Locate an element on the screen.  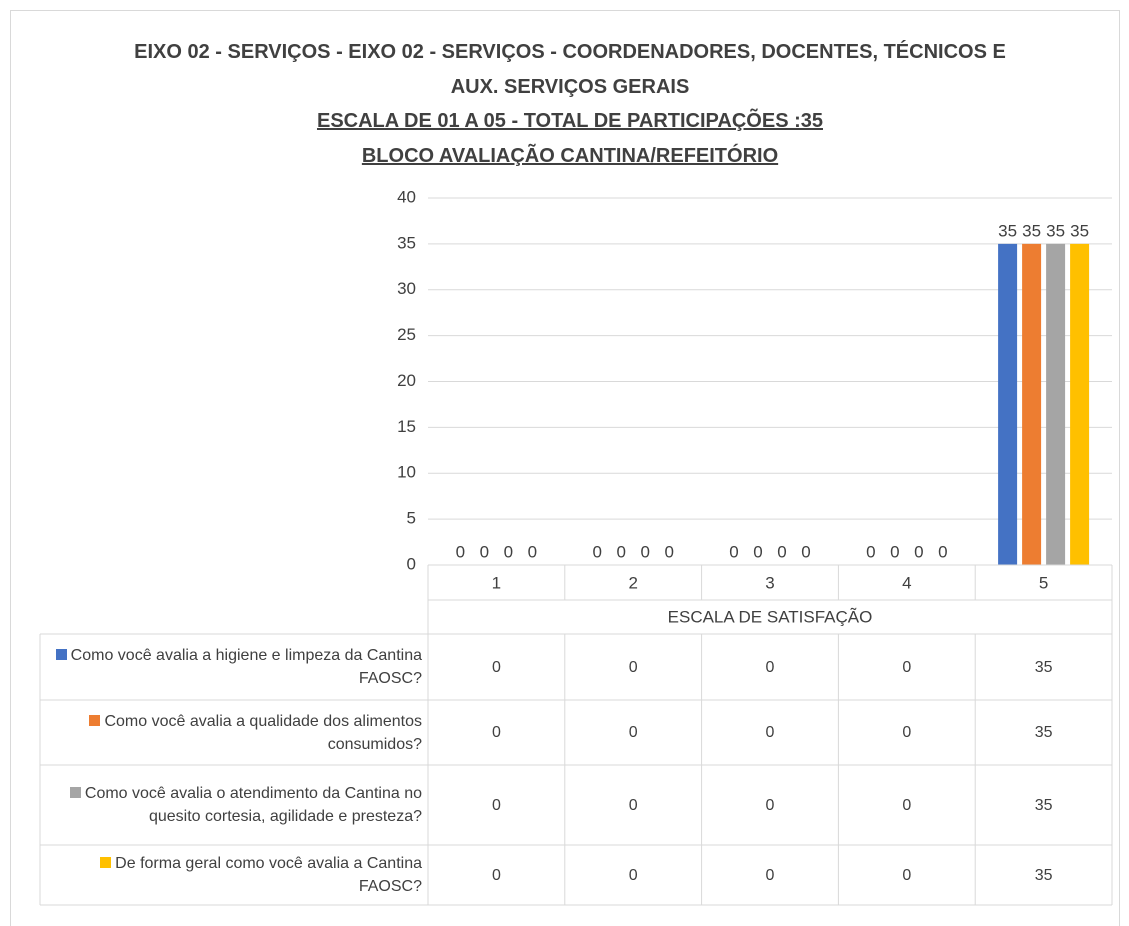
y-tick-label: 30 is located at coordinates (406, 288).